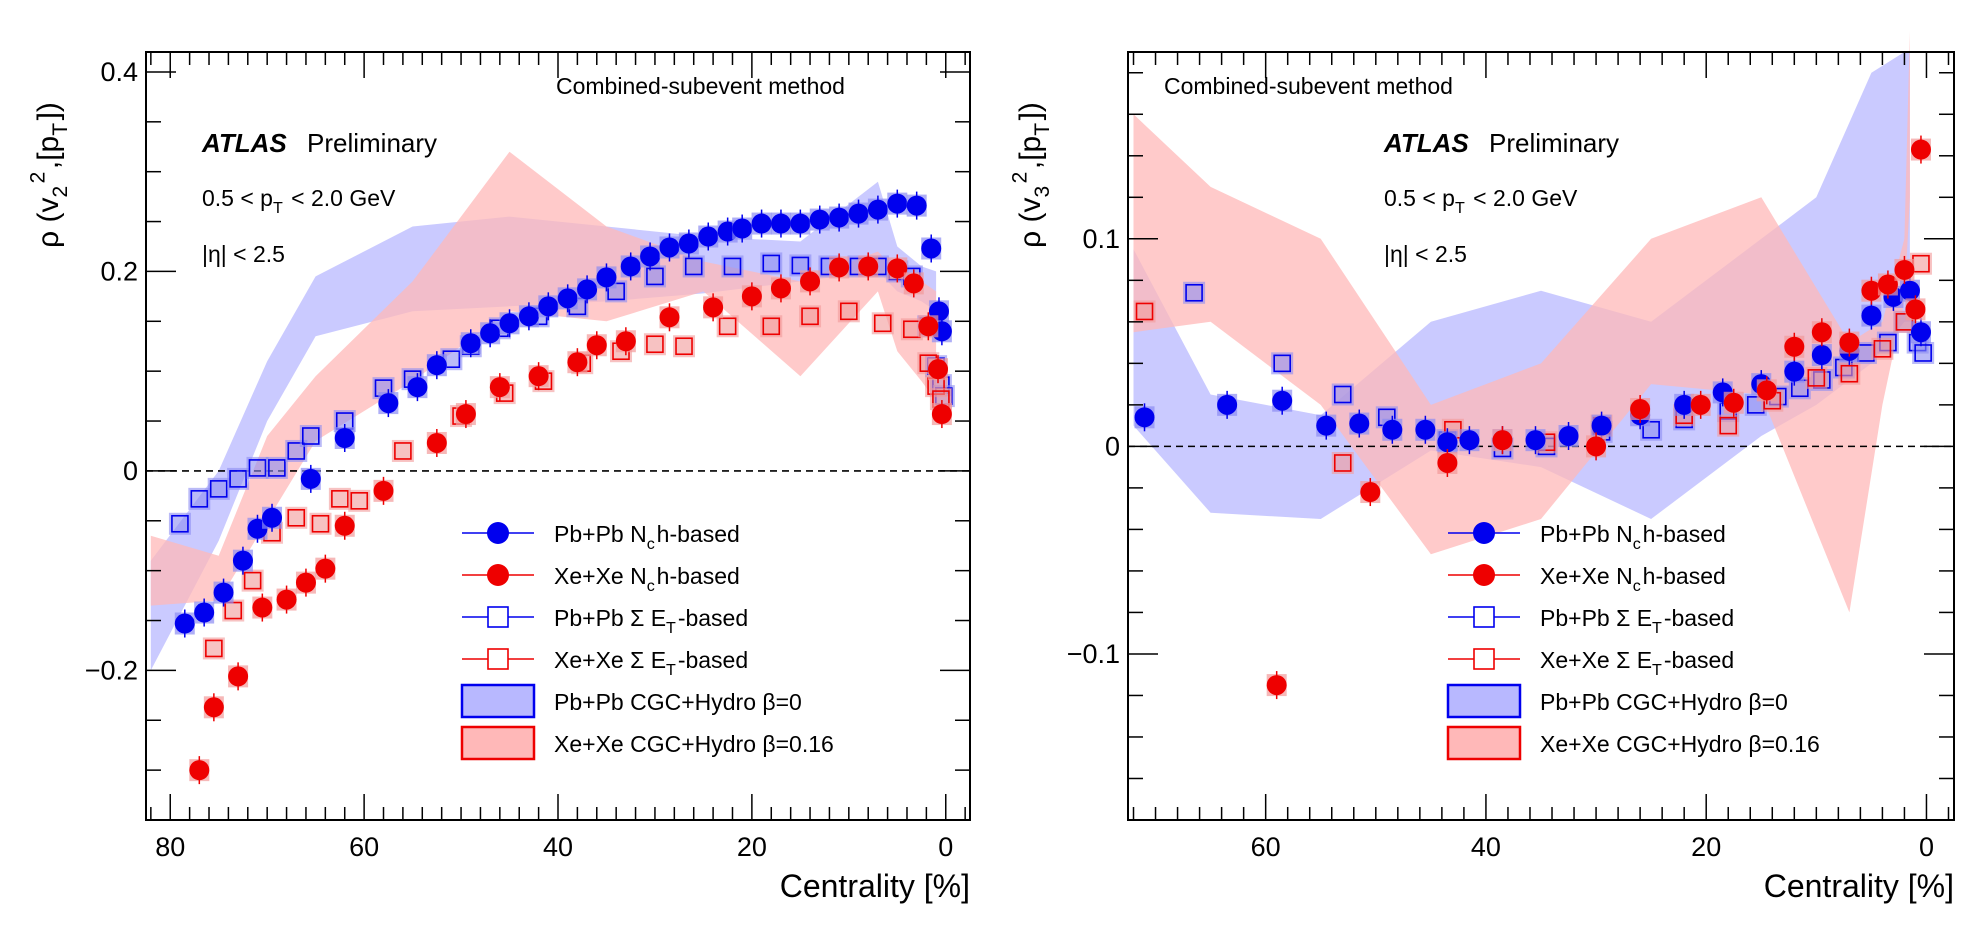  Describe the element at coordinates (372, 143) in the screenshot. I see `preliminary-label: Preliminary` at that location.